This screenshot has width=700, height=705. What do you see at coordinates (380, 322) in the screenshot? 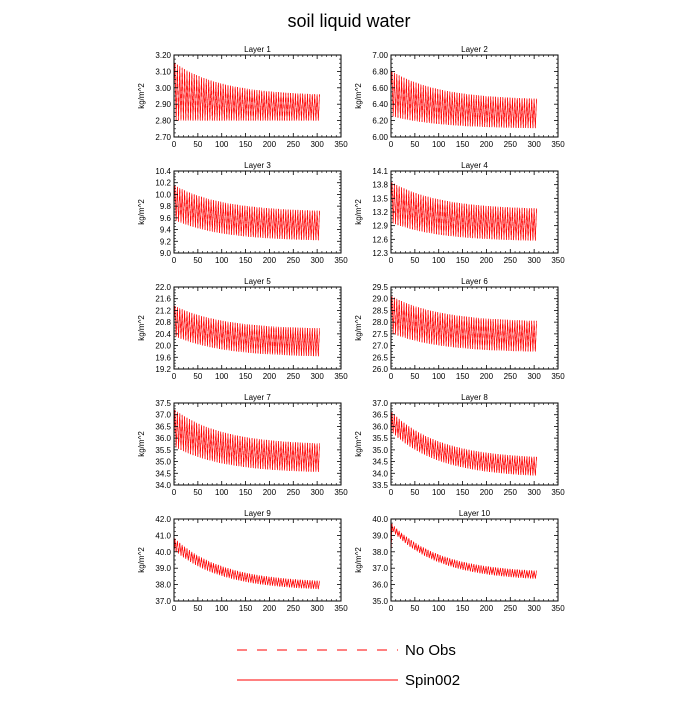
I see `y-tick-label: 28.0` at bounding box center [380, 322].